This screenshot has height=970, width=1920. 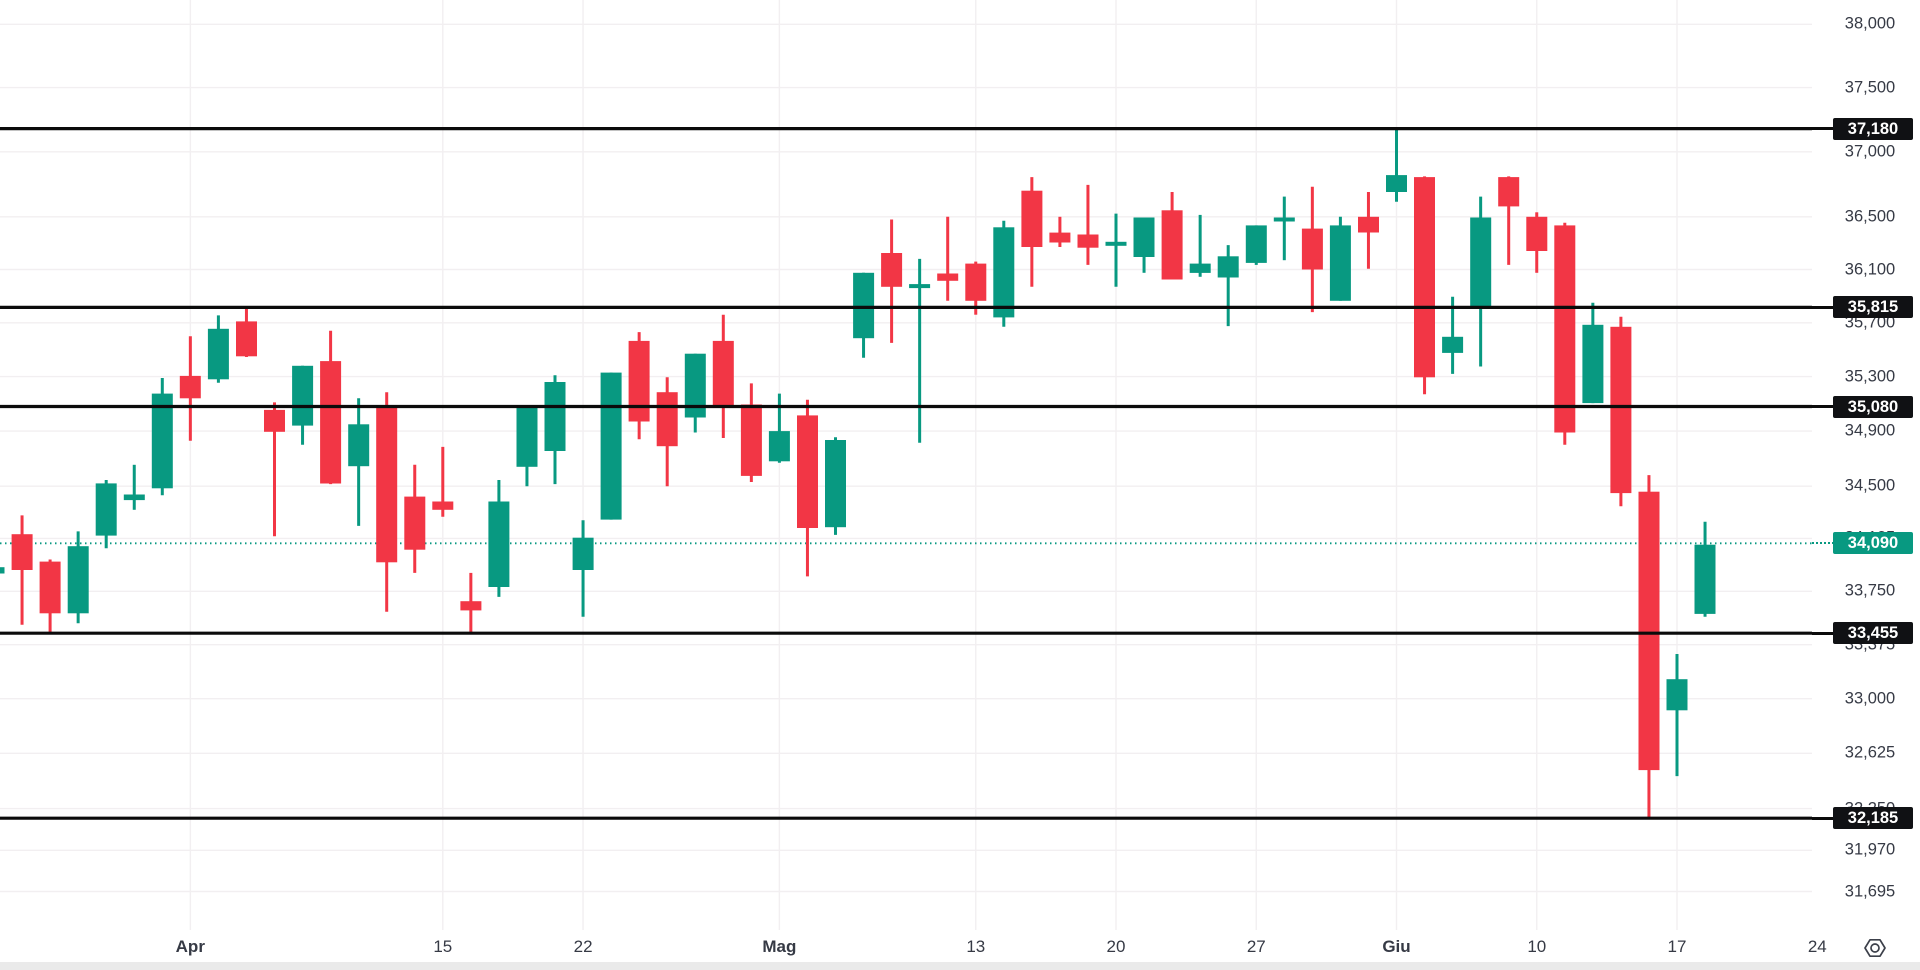 What do you see at coordinates (1873, 307) in the screenshot?
I see `price-level-badge: 35,815` at bounding box center [1873, 307].